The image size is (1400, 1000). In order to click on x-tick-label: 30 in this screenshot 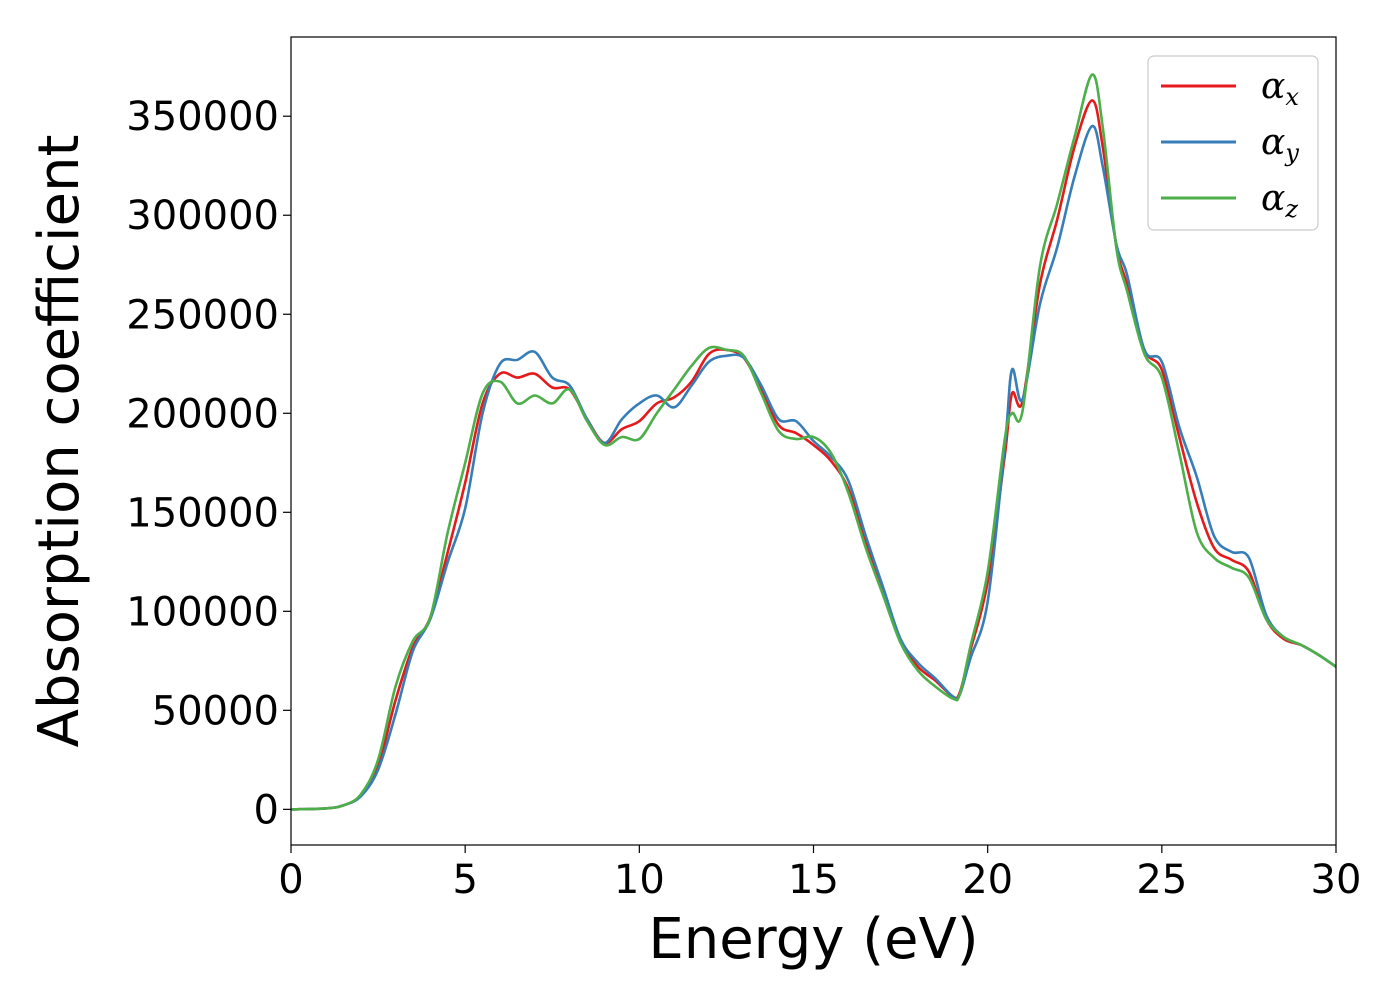, I will do `click(1336, 880)`.